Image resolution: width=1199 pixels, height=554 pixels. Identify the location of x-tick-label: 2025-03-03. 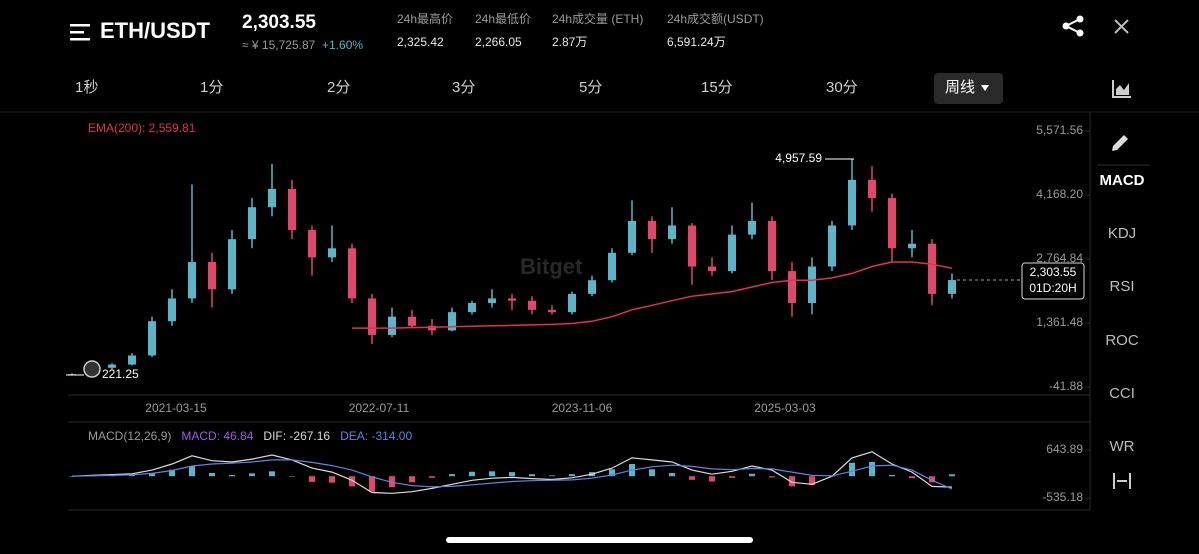
(785, 408).